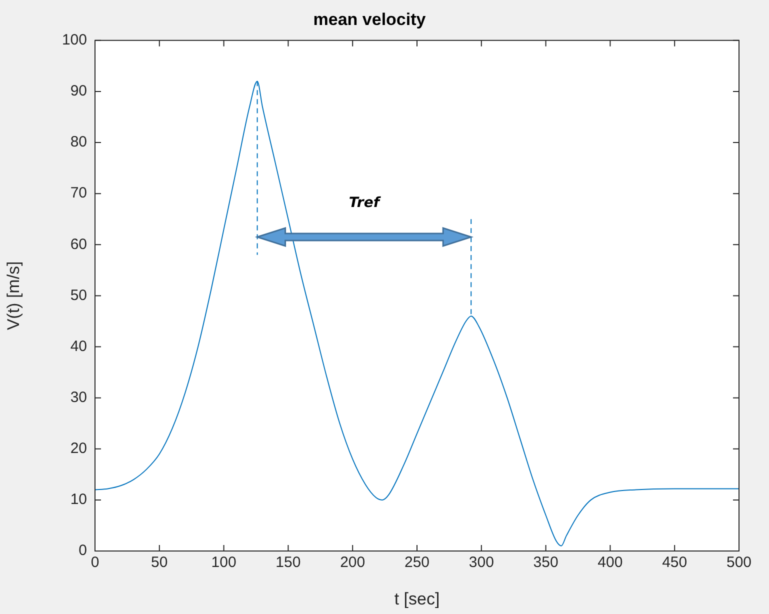  Describe the element at coordinates (78, 142) in the screenshot. I see `y-tick-label: 80` at that location.